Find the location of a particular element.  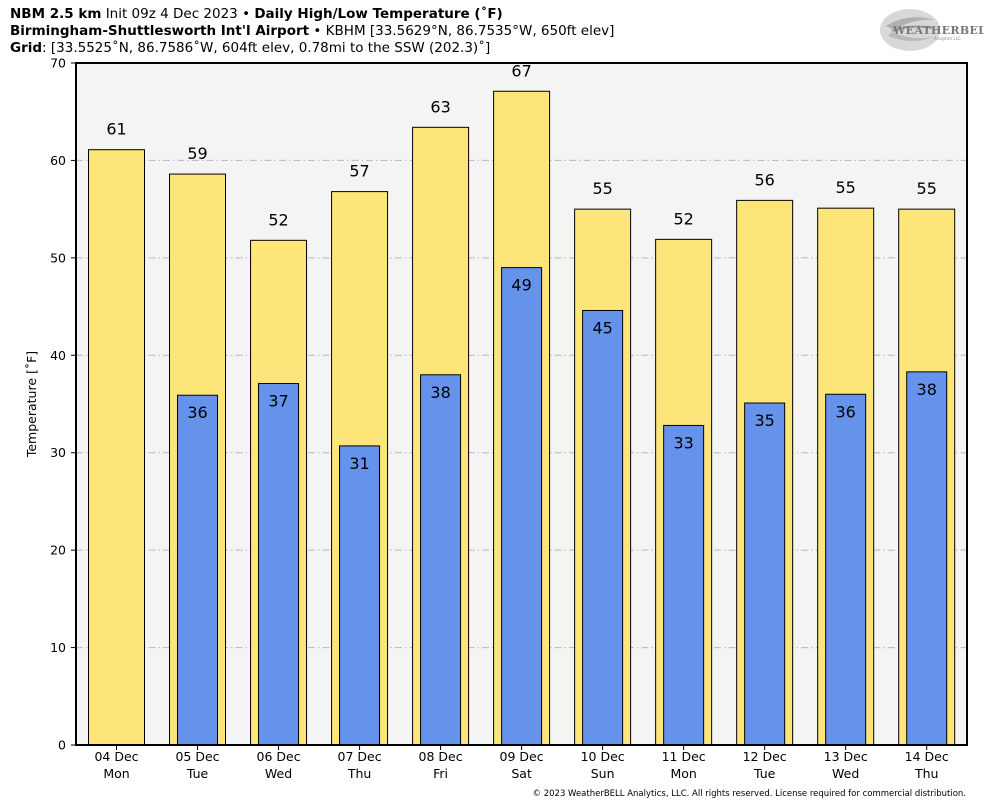

station-info: KBHM [33.5629°N, 86.7535°W, 650ft elev] is located at coordinates (470, 31).